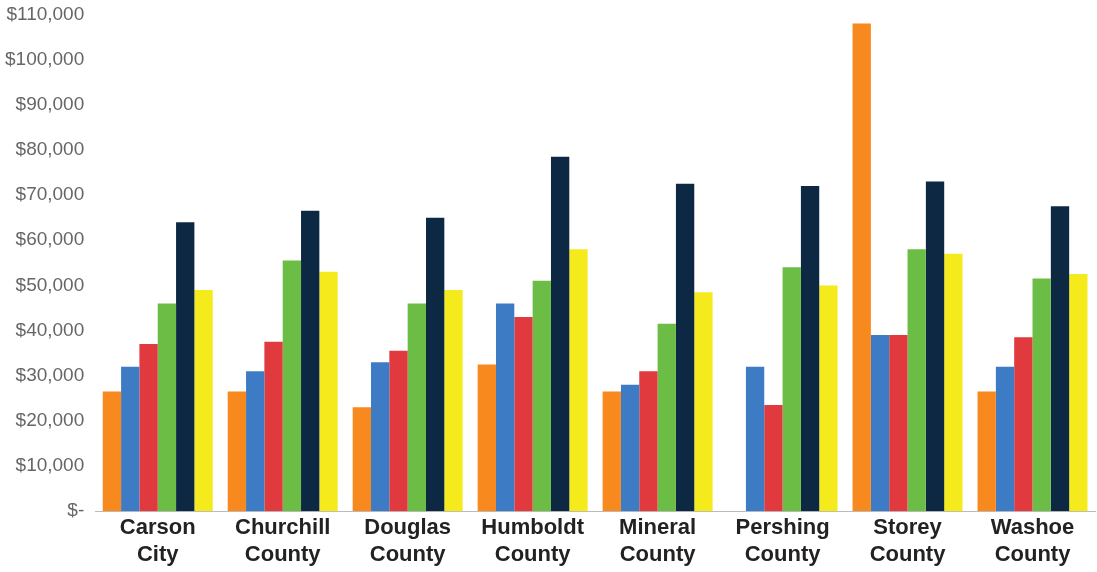 This screenshot has width=1097, height=572. Describe the element at coordinates (50, 329) in the screenshot. I see `y-tick-label: $40,000` at that location.